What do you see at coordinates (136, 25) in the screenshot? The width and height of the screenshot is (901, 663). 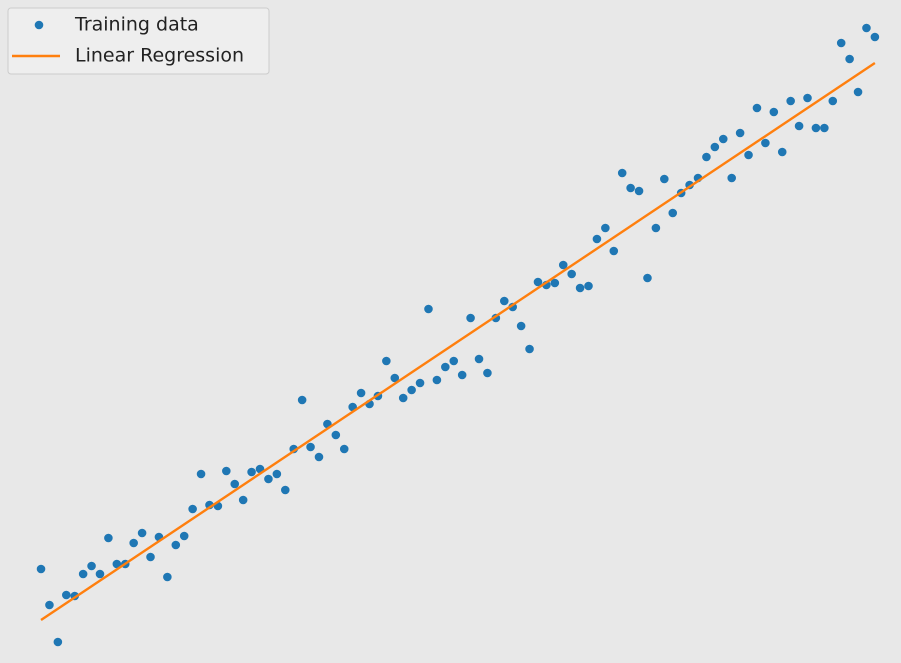 I see `legend-label: Training data` at bounding box center [136, 25].